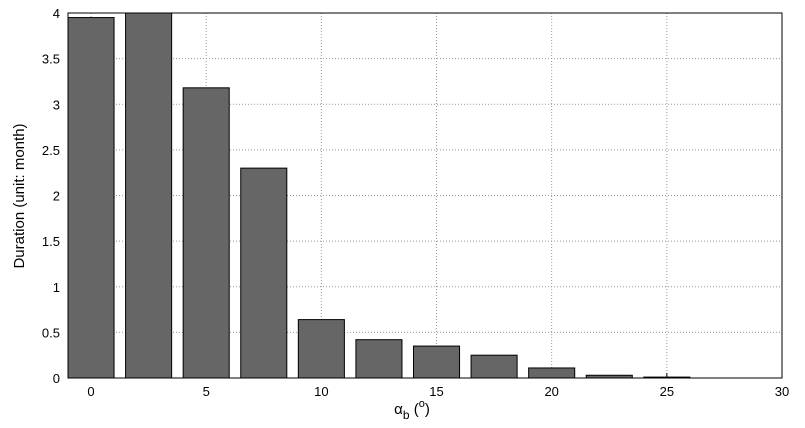 Image resolution: width=805 pixels, height=428 pixels. I want to click on x-tick-label: 15, so click(436, 391).